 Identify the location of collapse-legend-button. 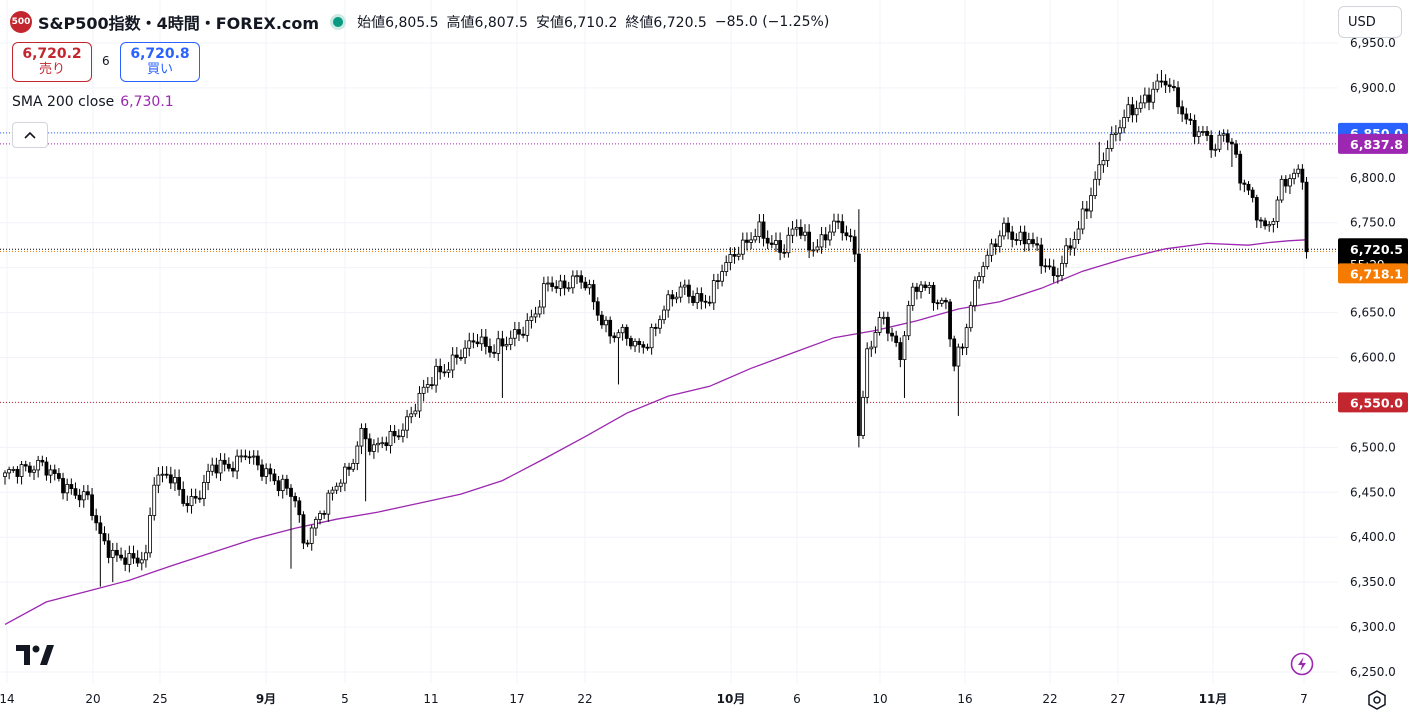
(30, 135).